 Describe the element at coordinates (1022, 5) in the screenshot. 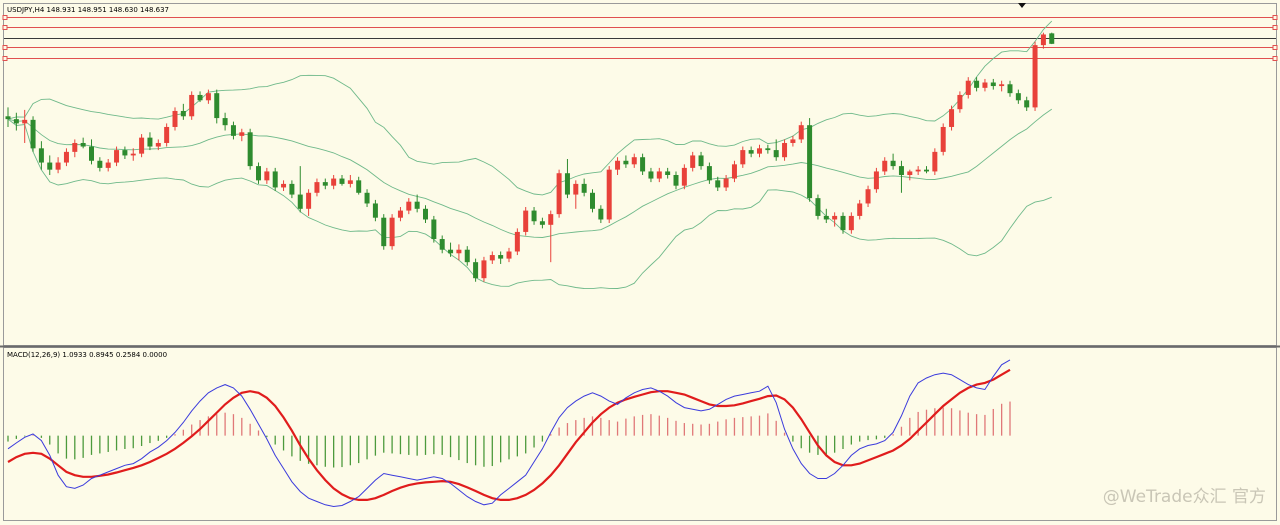

I see `chart-shift-marker-icon` at that location.